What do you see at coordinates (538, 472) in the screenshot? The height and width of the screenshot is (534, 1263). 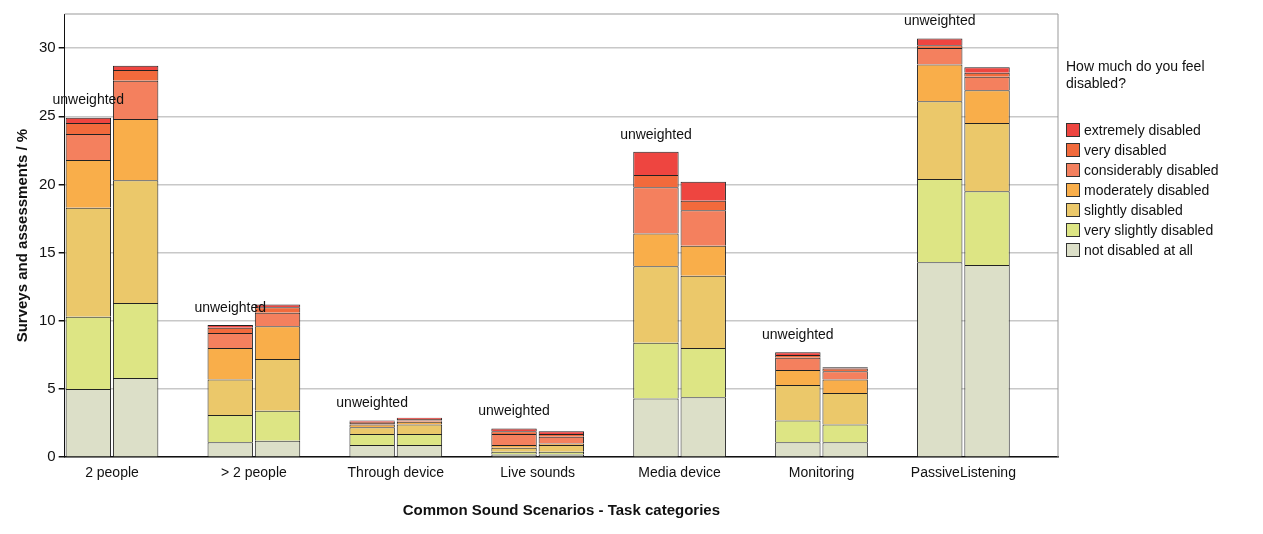 I see `x-tick-label: Live sounds` at bounding box center [538, 472].